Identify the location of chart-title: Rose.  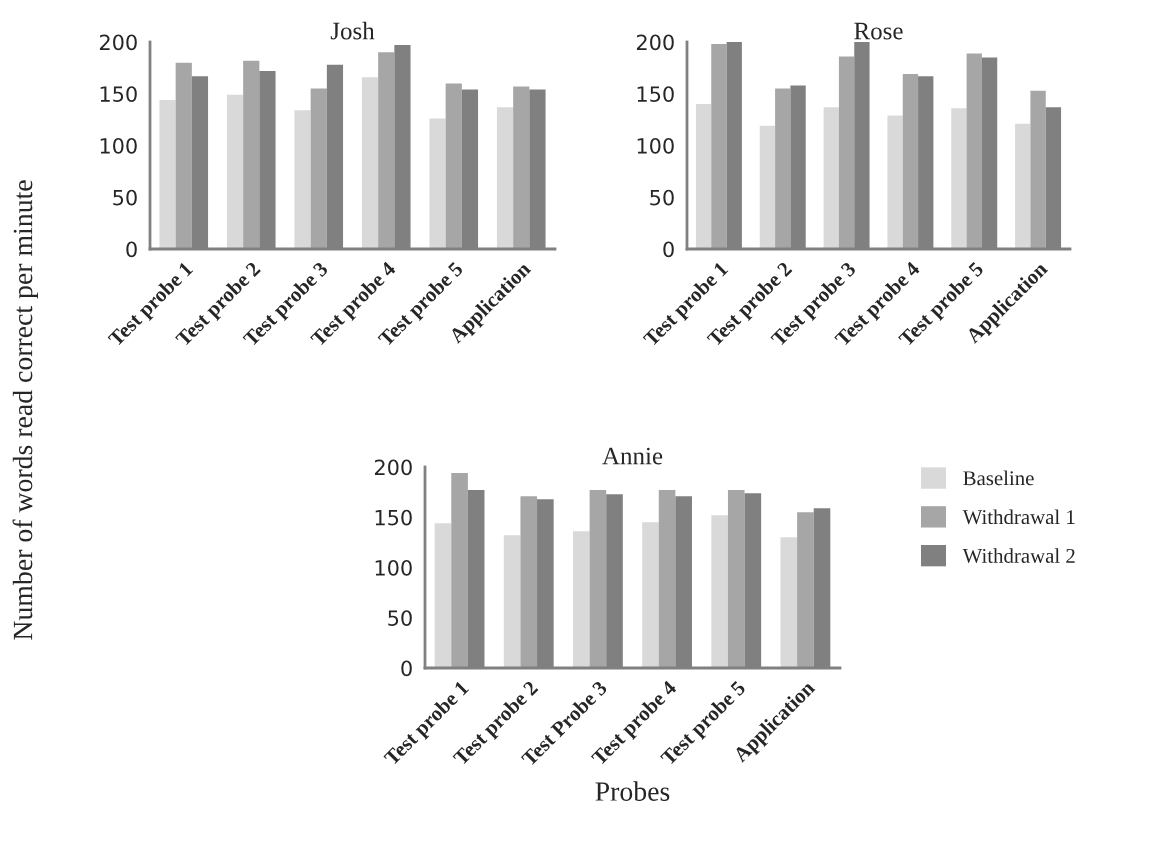
(878, 31).